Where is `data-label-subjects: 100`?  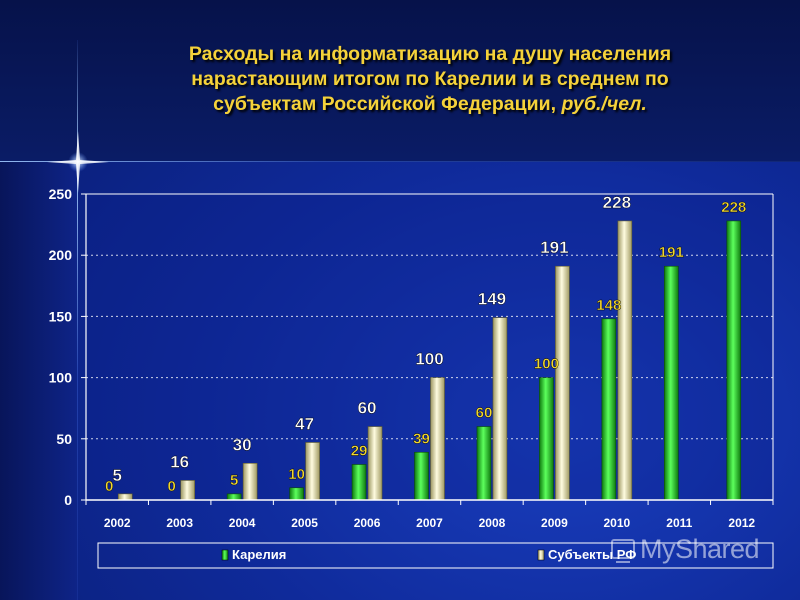 data-label-subjects: 100 is located at coordinates (429, 359).